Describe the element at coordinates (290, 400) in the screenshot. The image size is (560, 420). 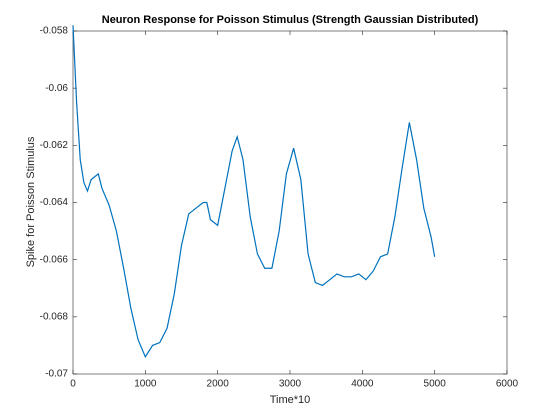
I see `x-axis-label: Time*10` at that location.